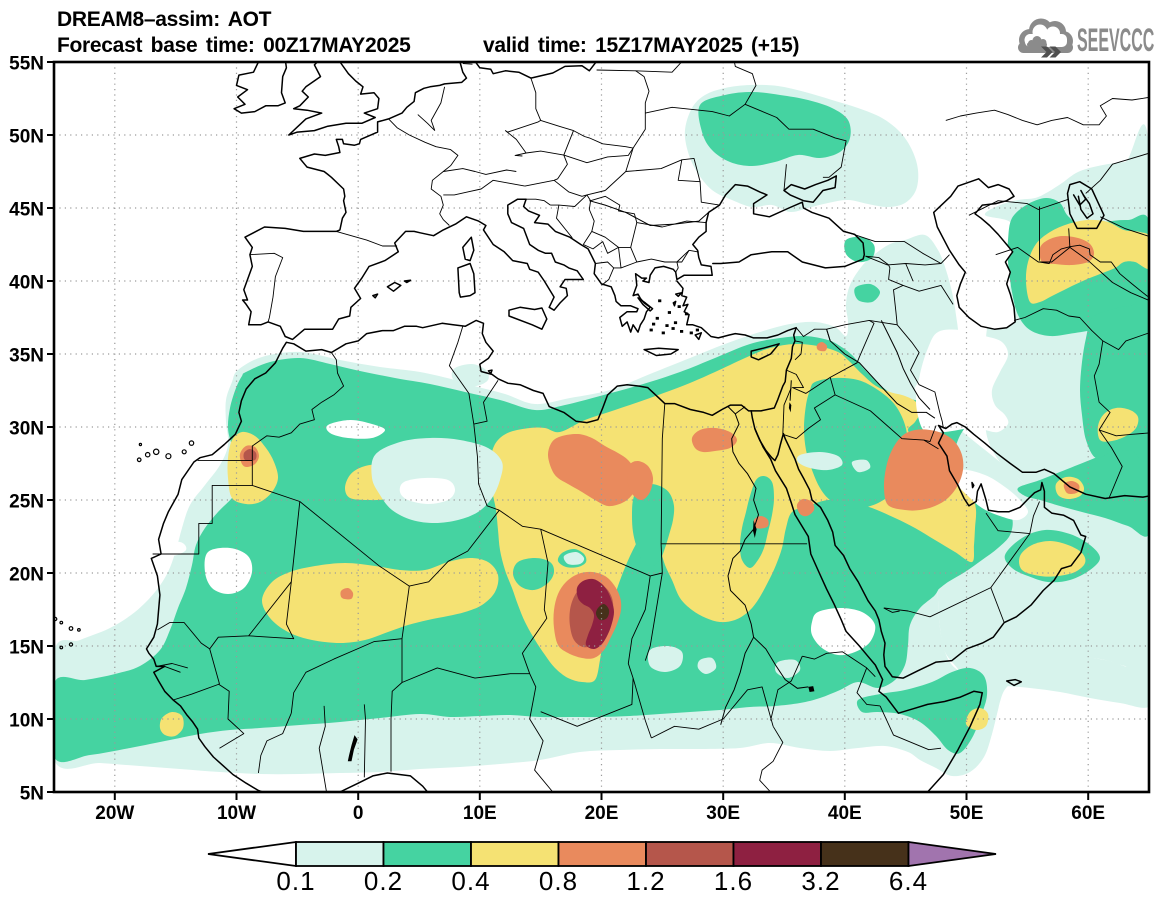 Image resolution: width=1165 pixels, height=905 pixels. Describe the element at coordinates (26, 137) in the screenshot. I see `svg-text: 50N` at that location.